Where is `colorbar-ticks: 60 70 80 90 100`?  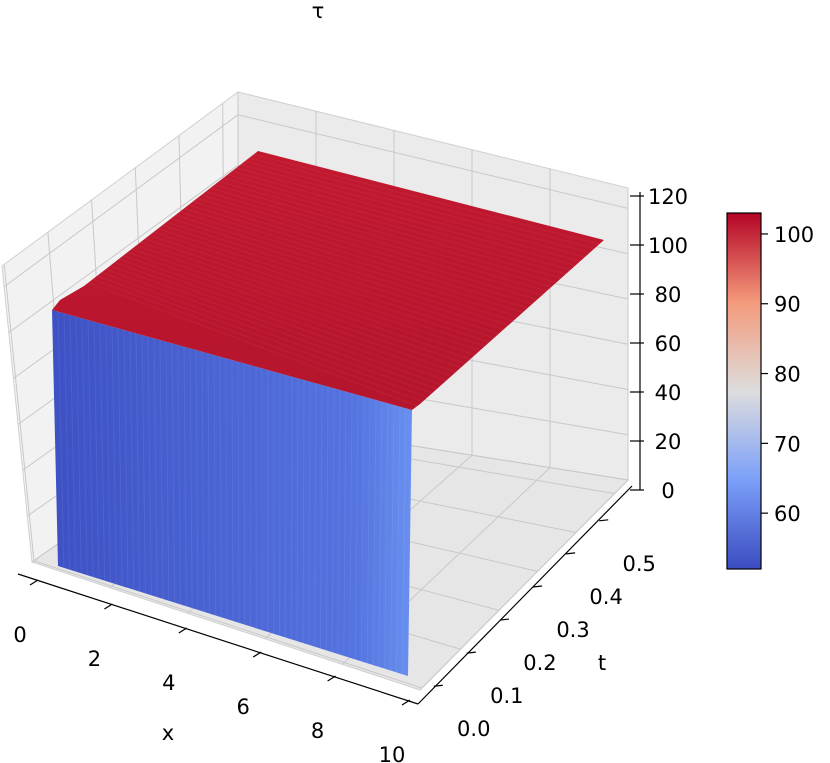
colorbar-ticks: 60 70 80 90 100 is located at coordinates (787, 374).